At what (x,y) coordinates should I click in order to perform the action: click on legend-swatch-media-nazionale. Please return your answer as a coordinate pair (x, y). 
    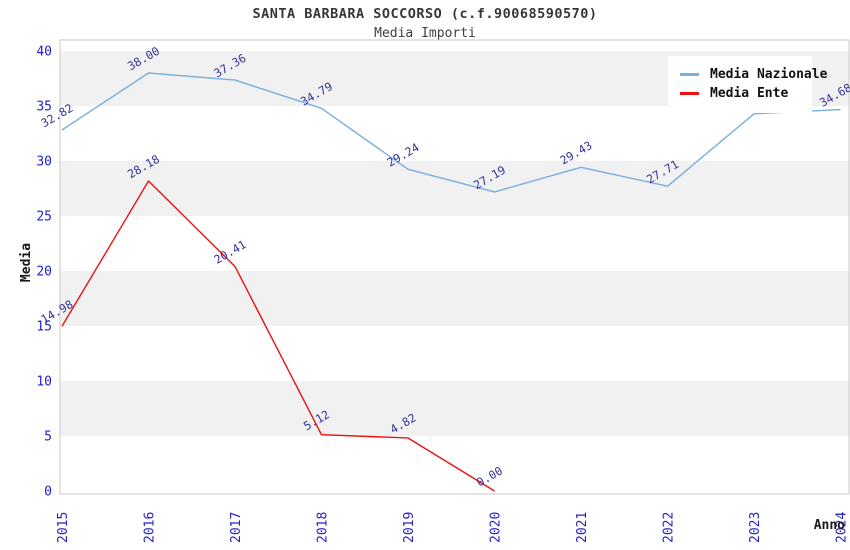
    Looking at the image, I should click on (689, 74).